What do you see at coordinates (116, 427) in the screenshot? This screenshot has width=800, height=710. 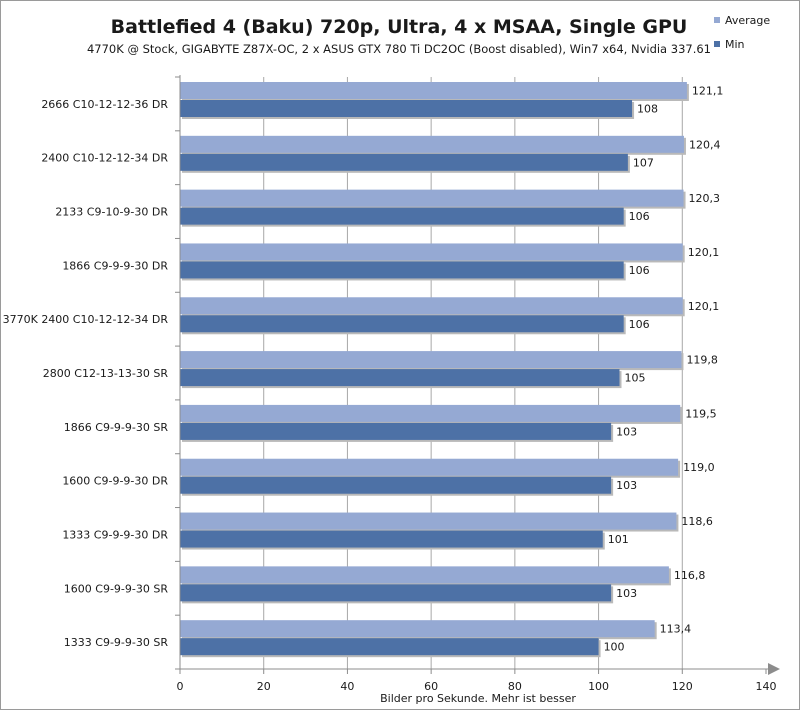 I see `category-label-6: 1866 C9-9-9-30 SR` at bounding box center [116, 427].